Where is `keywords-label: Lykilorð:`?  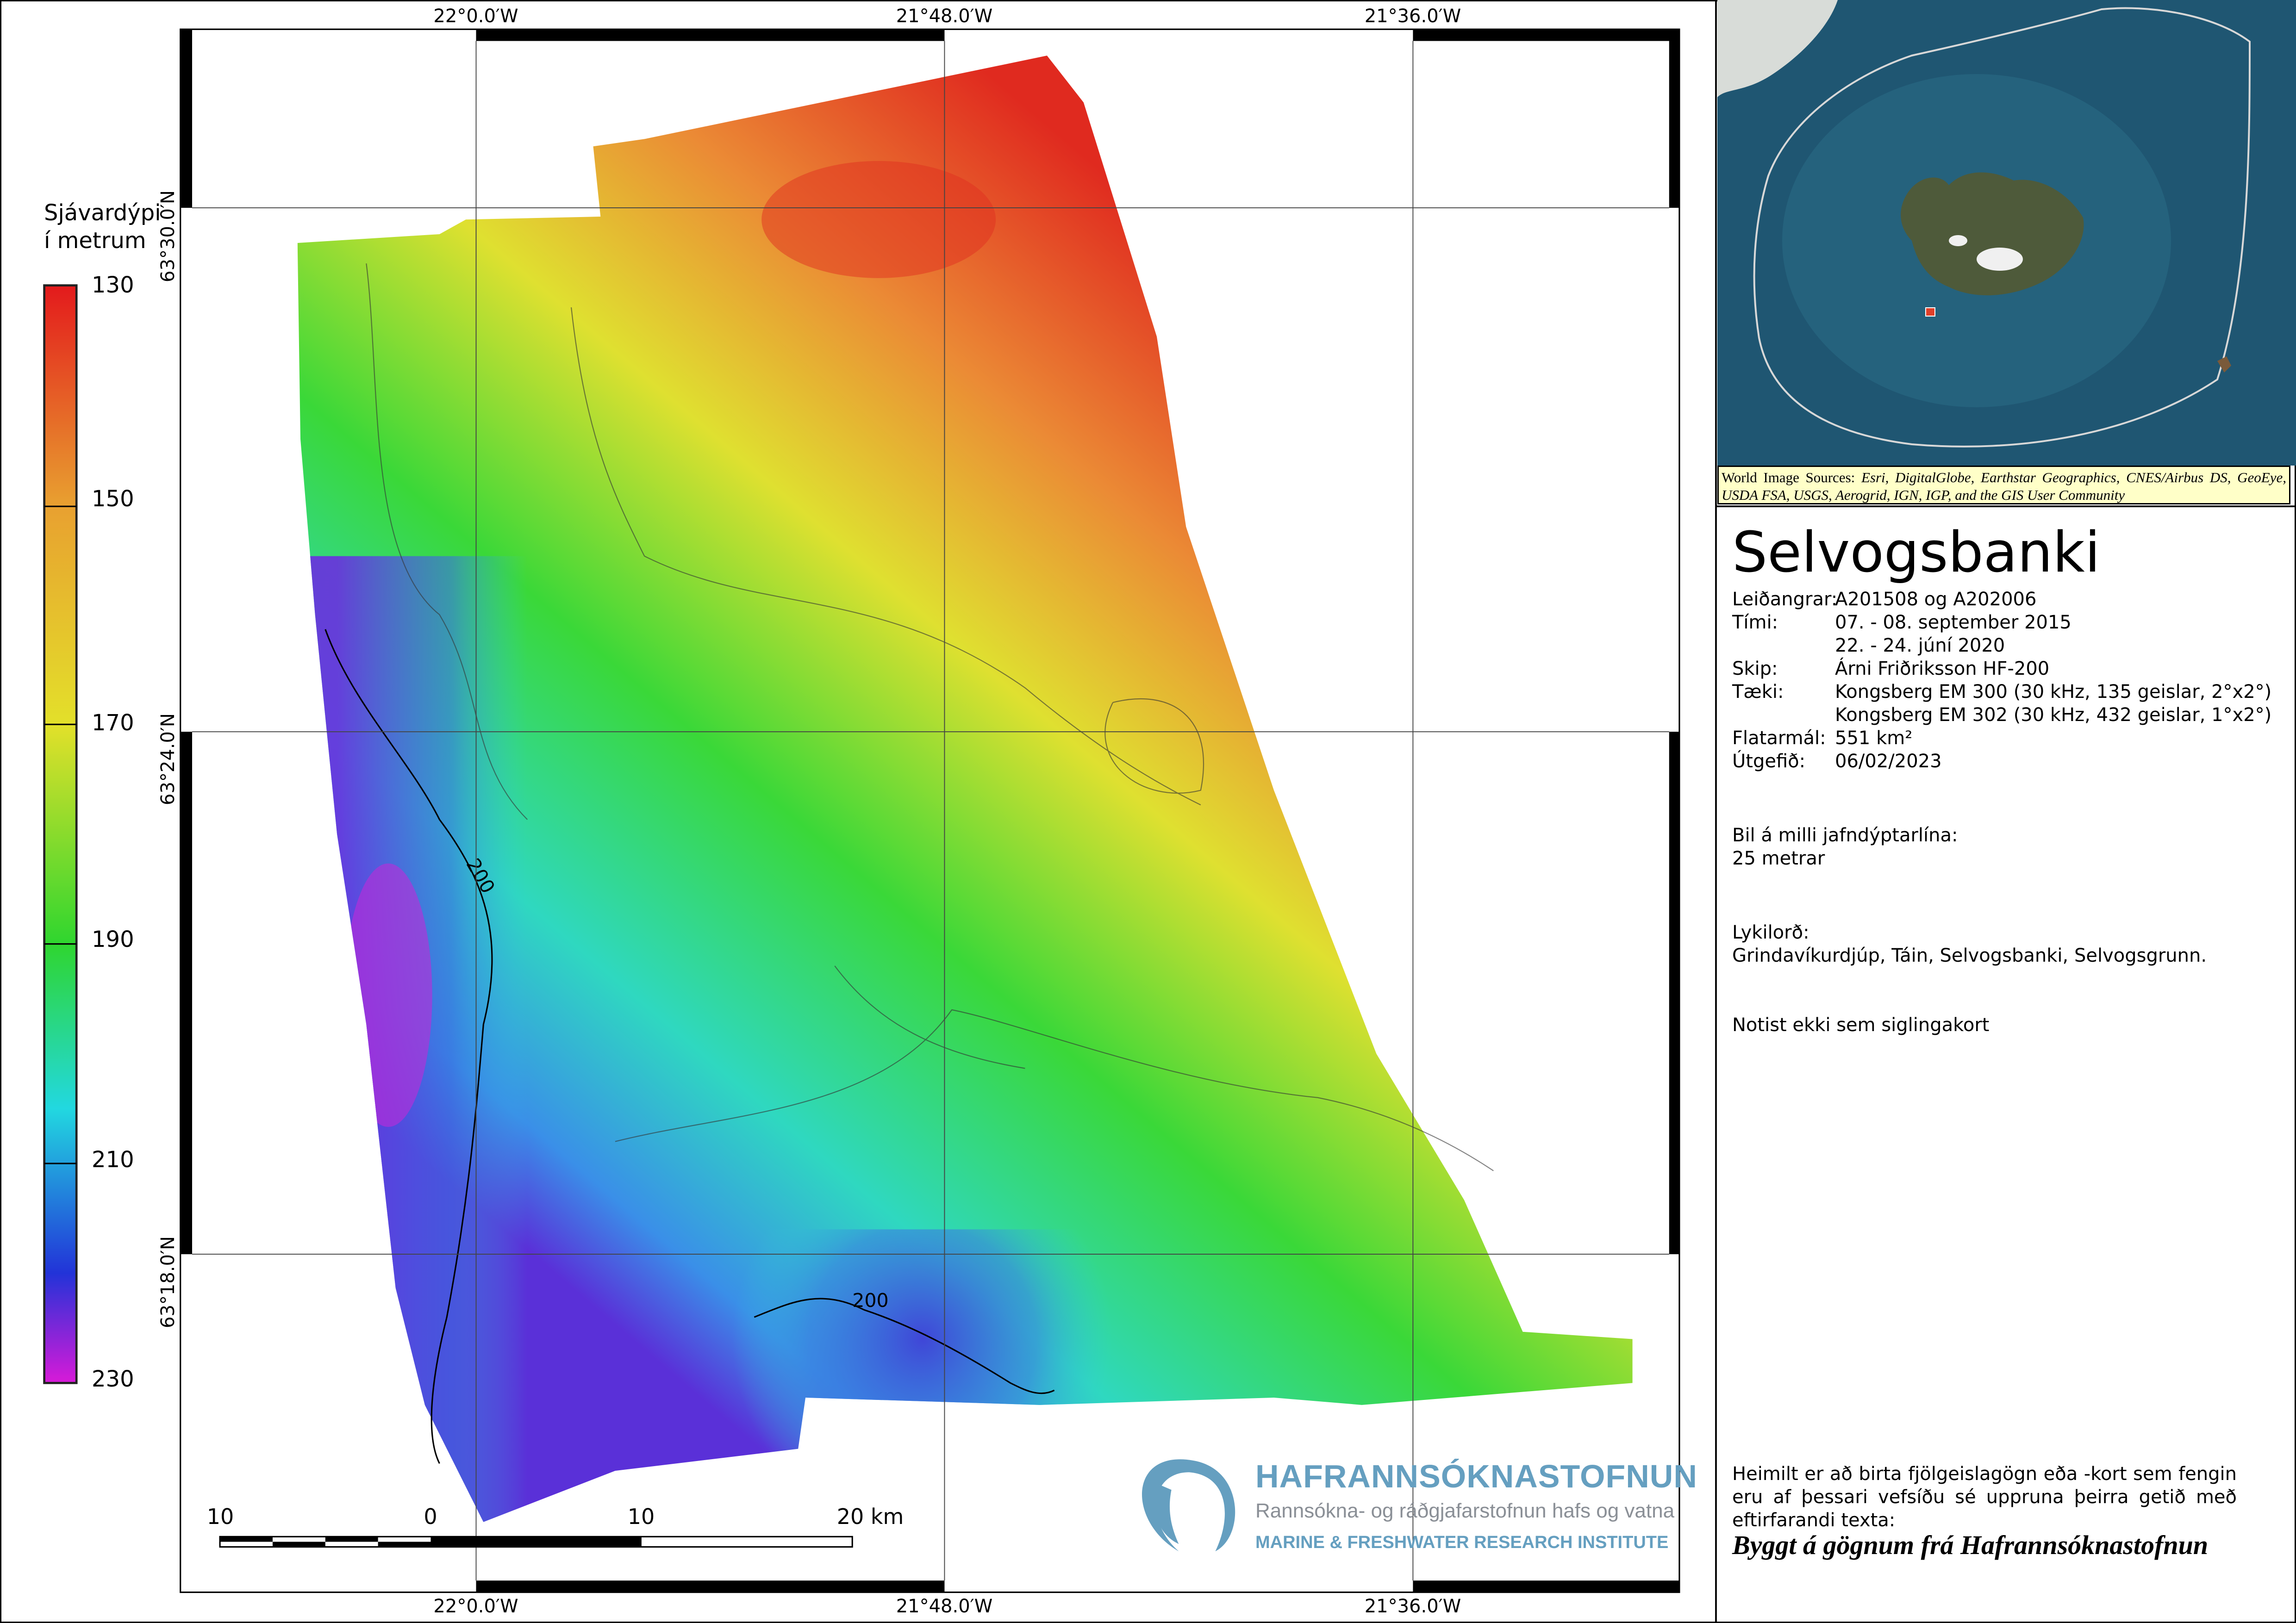 keywords-label: Lykilorð: is located at coordinates (1770, 932).